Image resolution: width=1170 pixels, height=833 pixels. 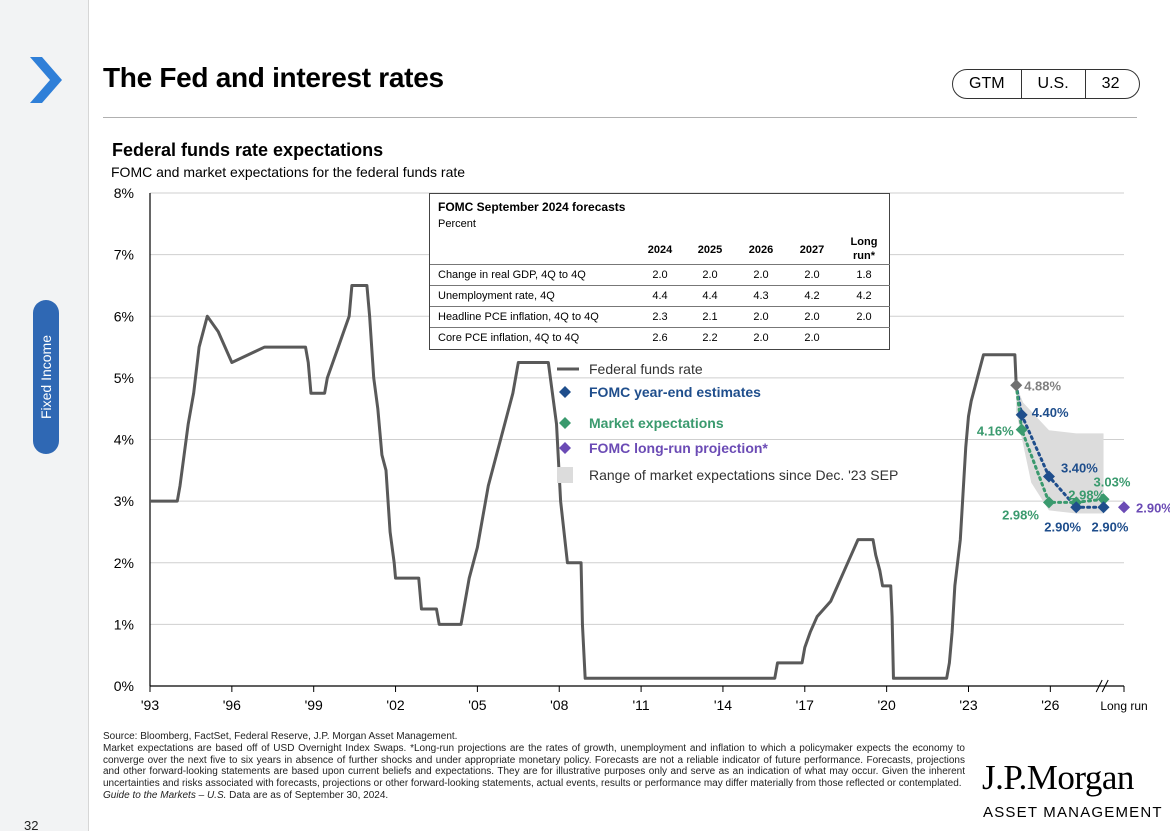 What do you see at coordinates (1042, 385) in the screenshot?
I see `data-label: 4.88%` at bounding box center [1042, 385].